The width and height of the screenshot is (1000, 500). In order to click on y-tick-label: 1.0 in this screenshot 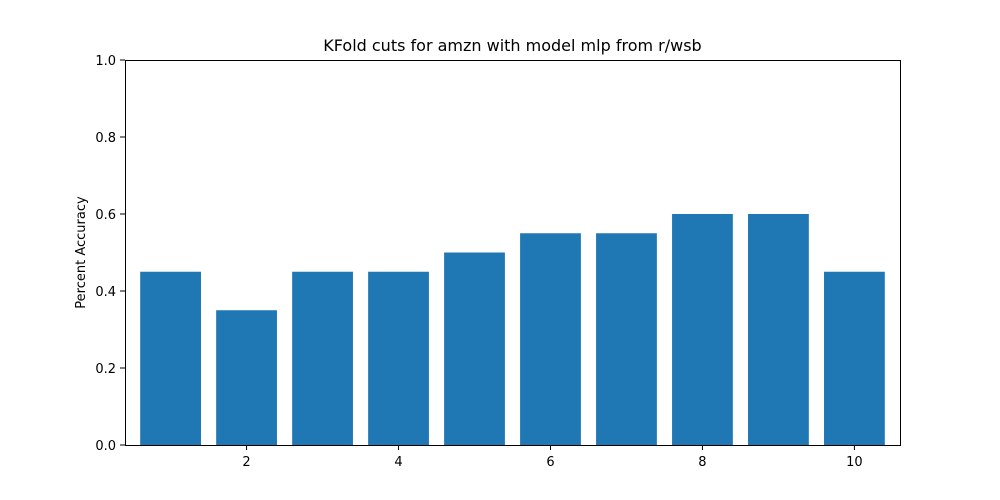, I will do `click(105, 61)`.